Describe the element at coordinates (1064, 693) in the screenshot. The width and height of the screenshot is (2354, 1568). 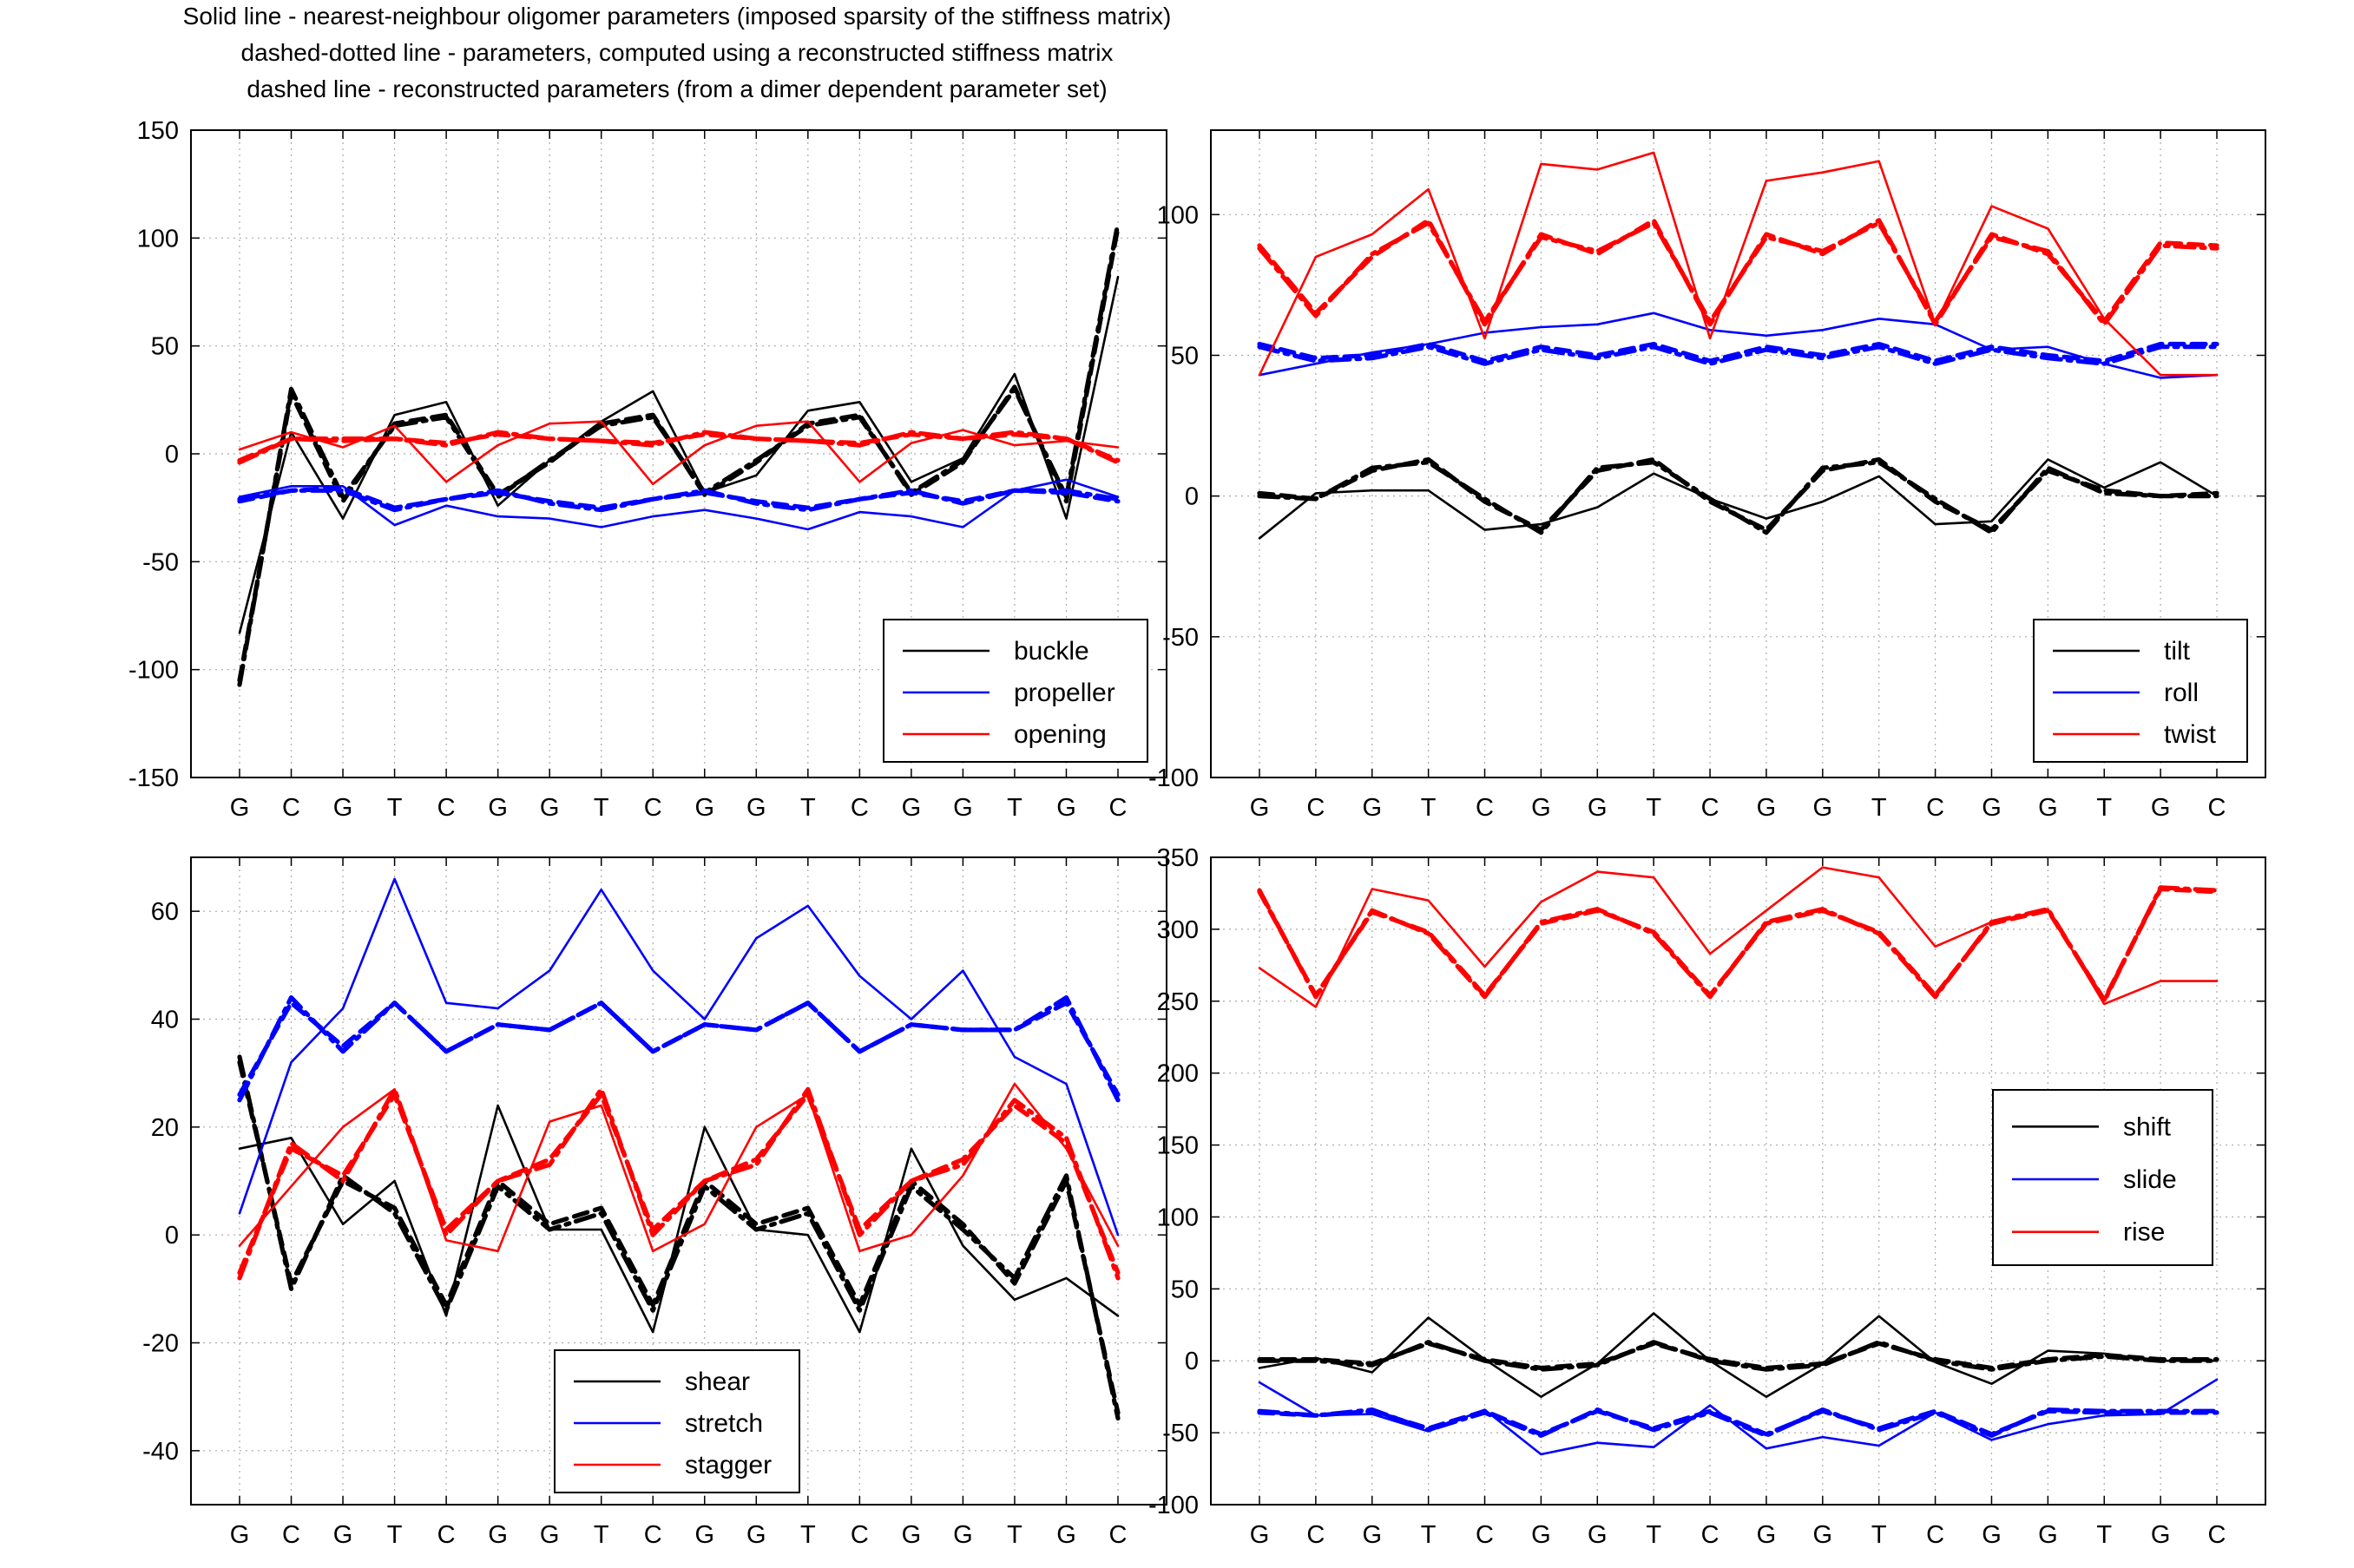
I see `legend-label-propeller: propeller` at that location.